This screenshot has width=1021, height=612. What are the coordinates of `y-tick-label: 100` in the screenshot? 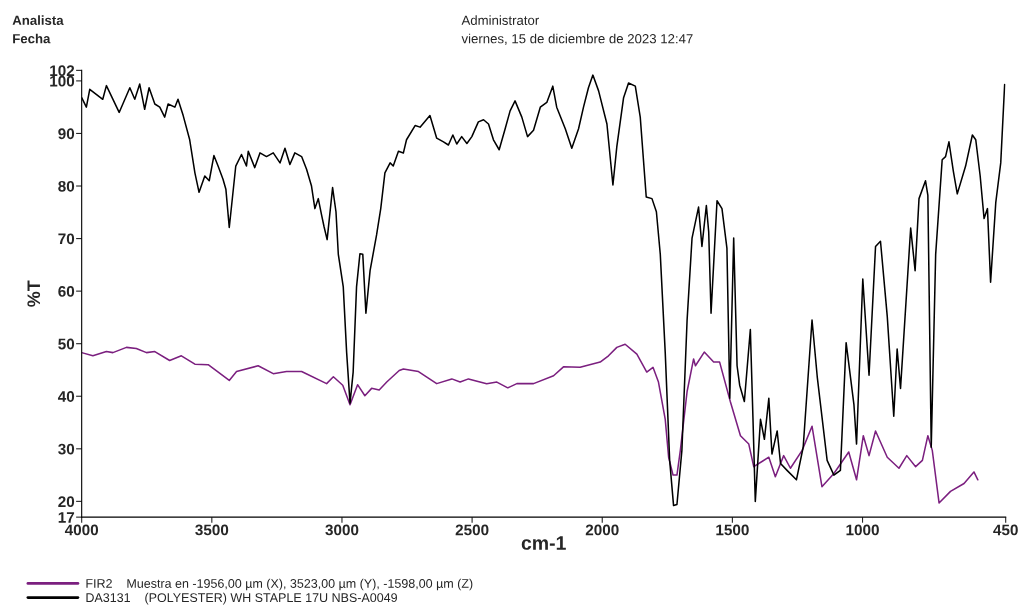 It's located at (62, 81).